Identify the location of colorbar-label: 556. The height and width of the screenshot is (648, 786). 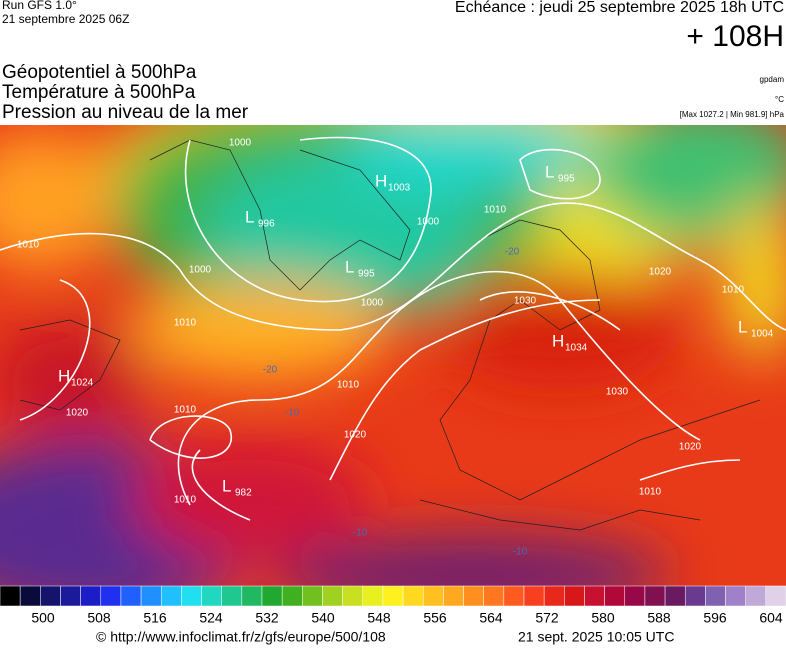
(435, 618).